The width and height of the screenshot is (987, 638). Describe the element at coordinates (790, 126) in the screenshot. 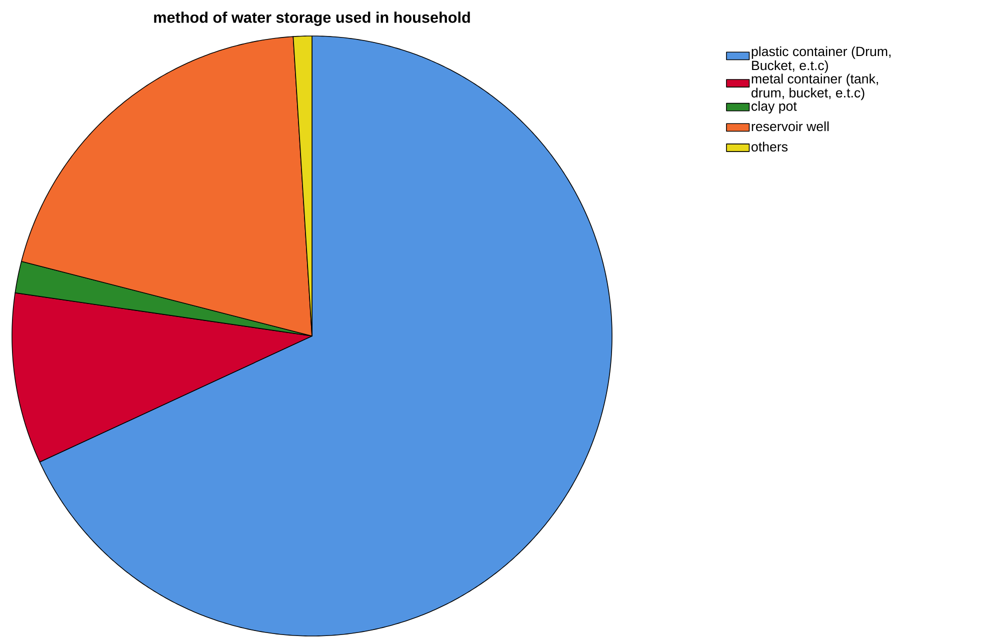

I see `legend-label: reservoir well` at that location.